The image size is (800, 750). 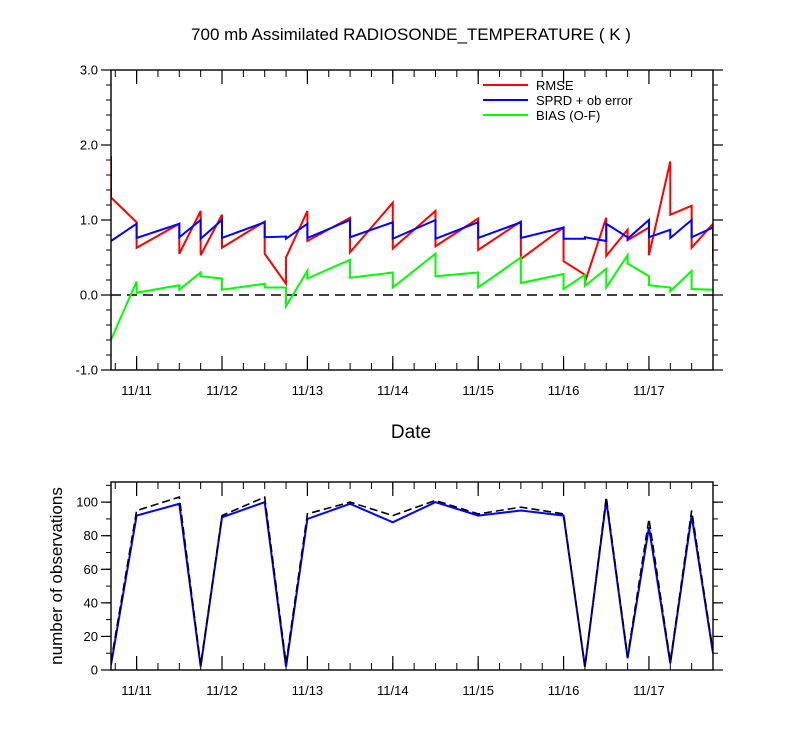 I want to click on y-tick-label: 80, so click(x=91, y=535).